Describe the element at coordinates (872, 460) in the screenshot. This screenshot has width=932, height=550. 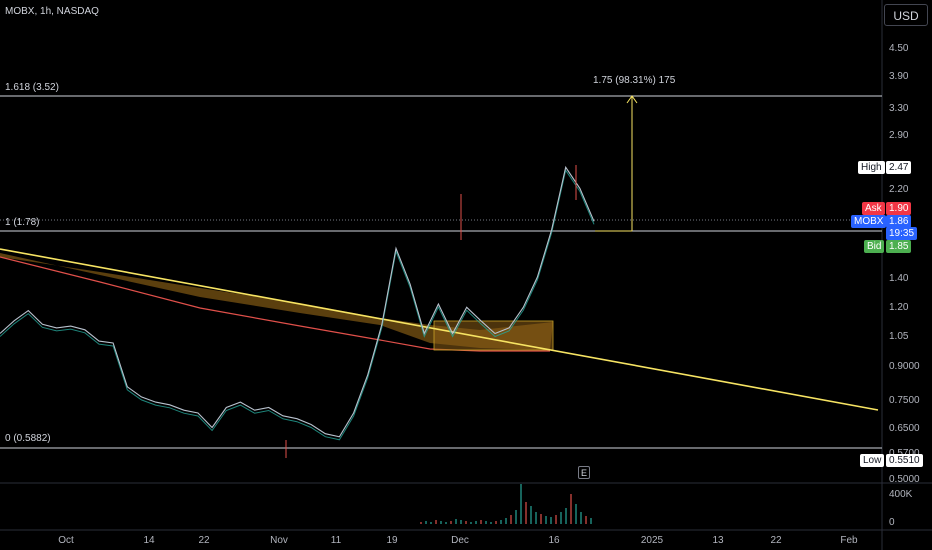
I see `low-tag: Low` at that location.